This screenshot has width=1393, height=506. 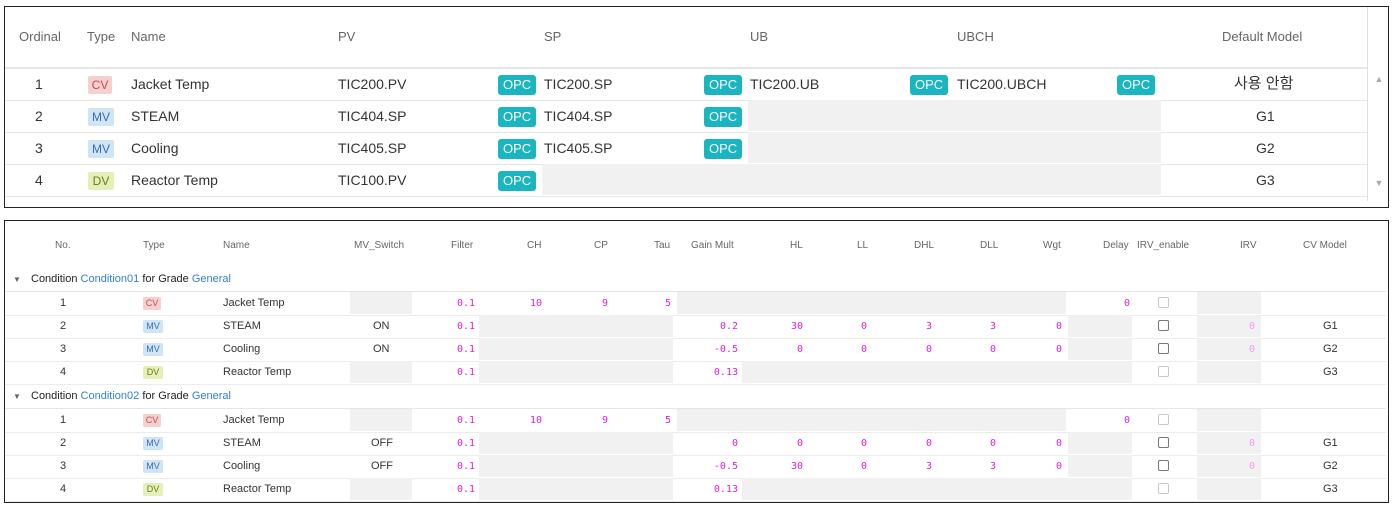 I want to click on default-model-cell: G2, so click(x=1265, y=148).